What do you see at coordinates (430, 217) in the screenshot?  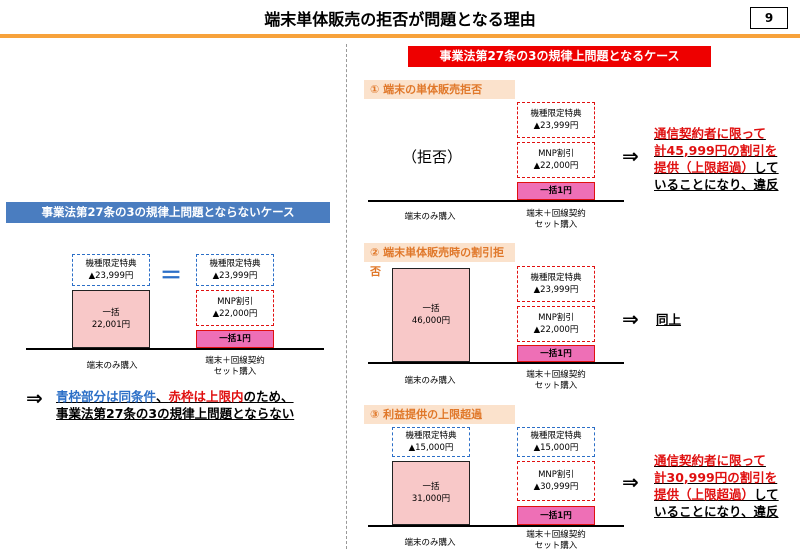 I see `case1-caption-device: 端末のみ購入` at bounding box center [430, 217].